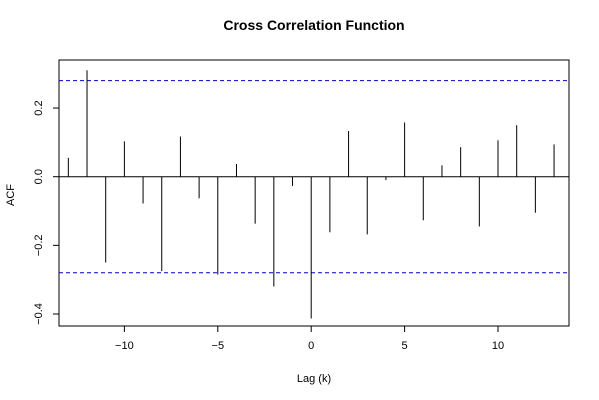  What do you see at coordinates (218, 346) in the screenshot?
I see `x-tick-label: −5` at bounding box center [218, 346].